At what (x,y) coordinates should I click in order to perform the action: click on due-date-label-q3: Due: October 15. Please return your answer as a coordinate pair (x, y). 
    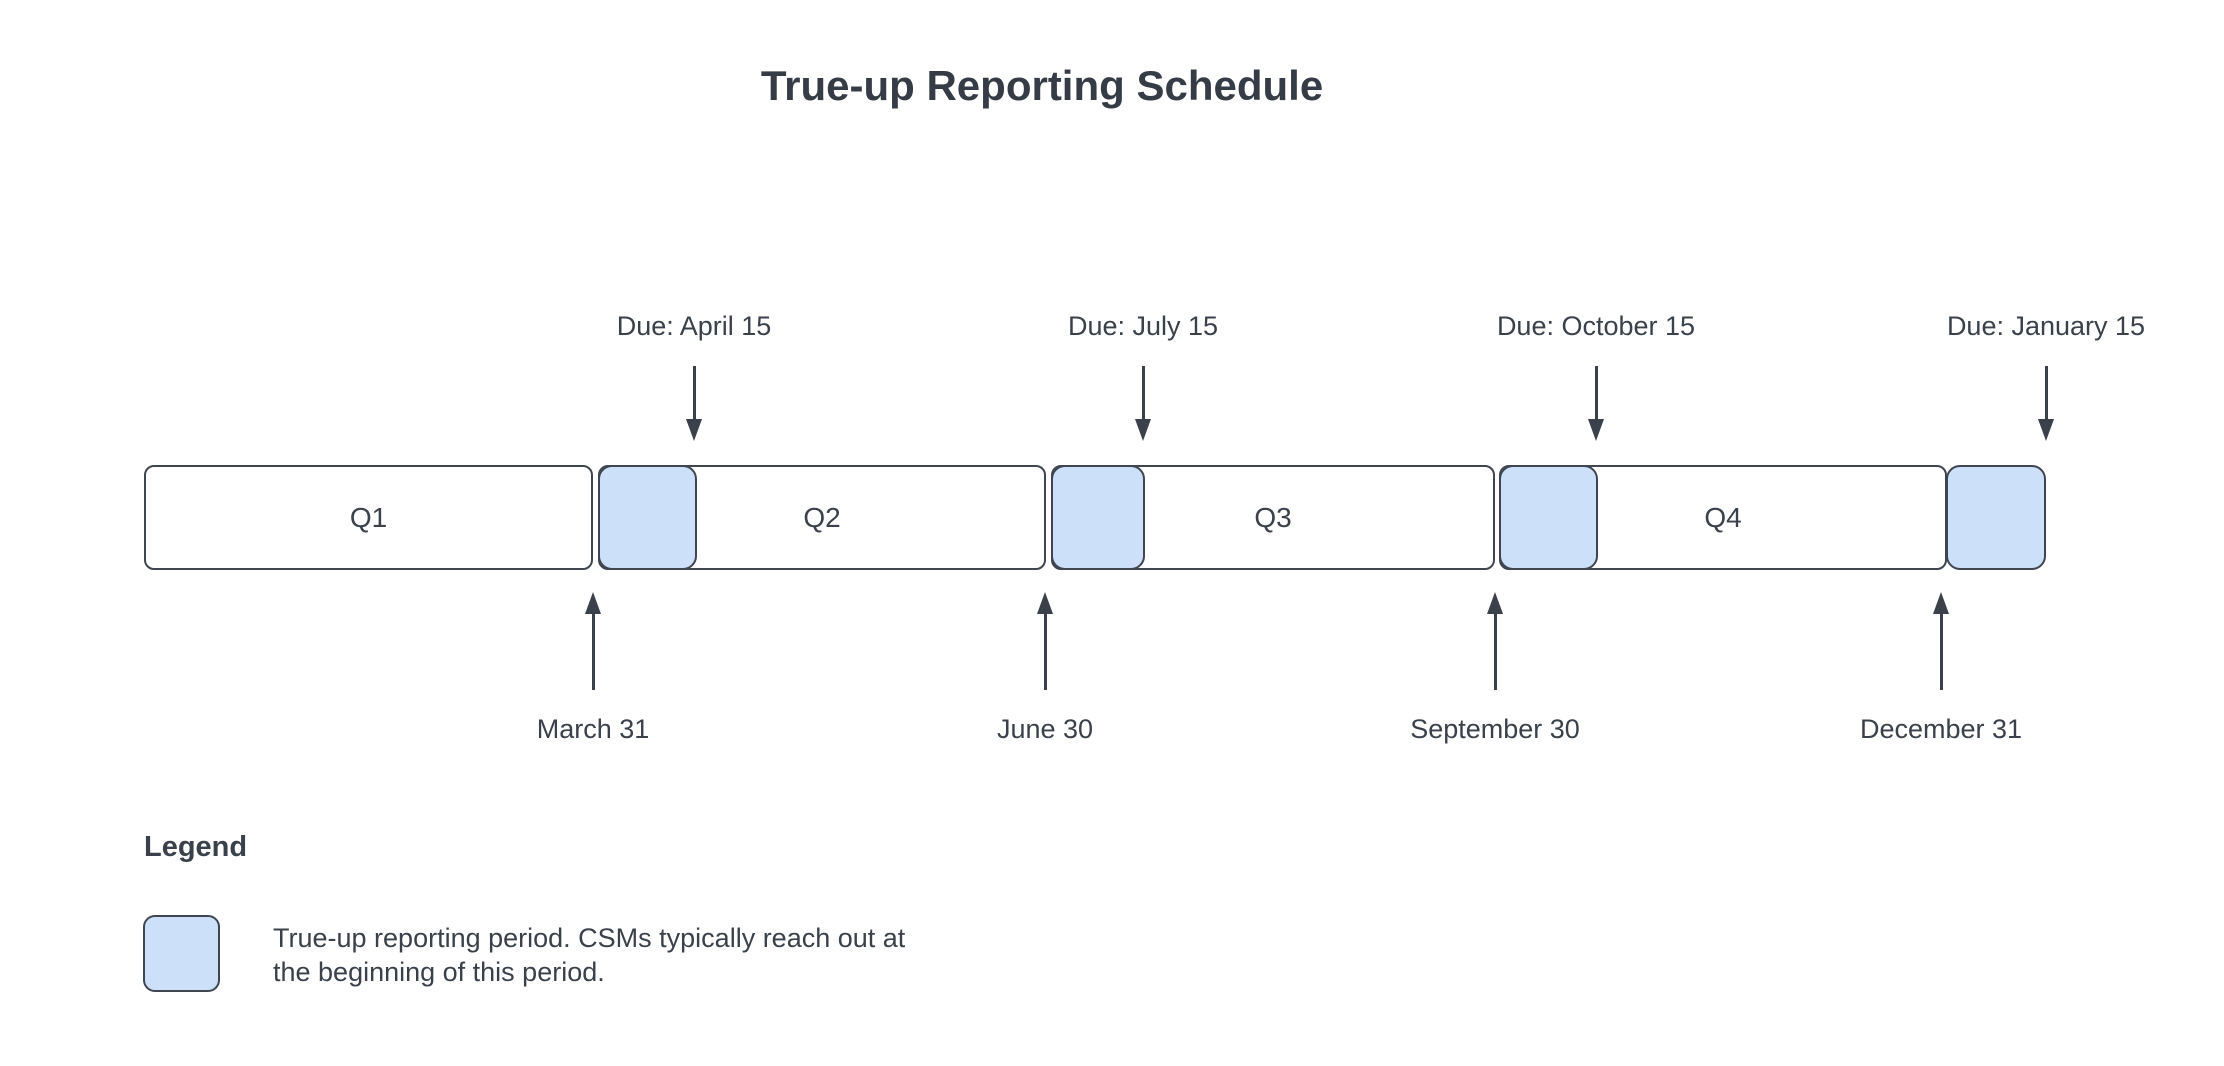
    Looking at the image, I should click on (1596, 326).